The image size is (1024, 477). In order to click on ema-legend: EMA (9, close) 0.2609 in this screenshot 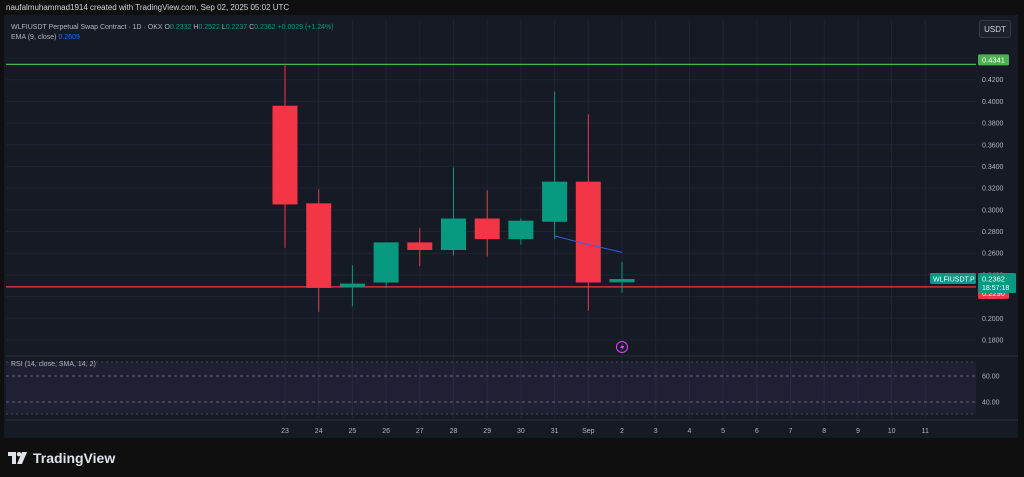, I will do `click(45, 37)`.